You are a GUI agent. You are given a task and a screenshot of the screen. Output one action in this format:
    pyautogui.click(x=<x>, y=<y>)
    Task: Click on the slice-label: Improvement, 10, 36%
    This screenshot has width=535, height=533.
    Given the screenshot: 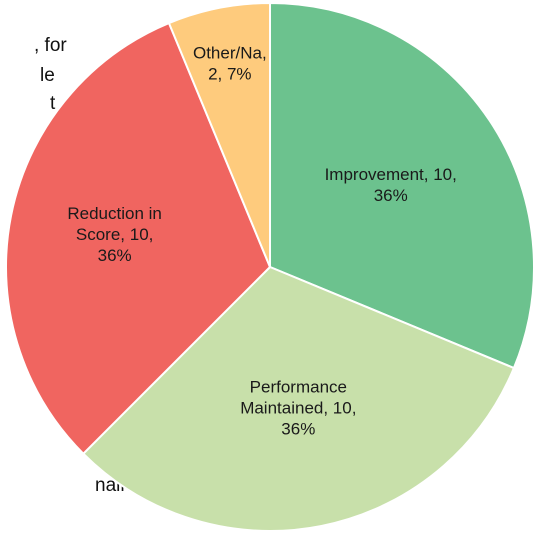 What is the action you would take?
    pyautogui.click(x=391, y=185)
    